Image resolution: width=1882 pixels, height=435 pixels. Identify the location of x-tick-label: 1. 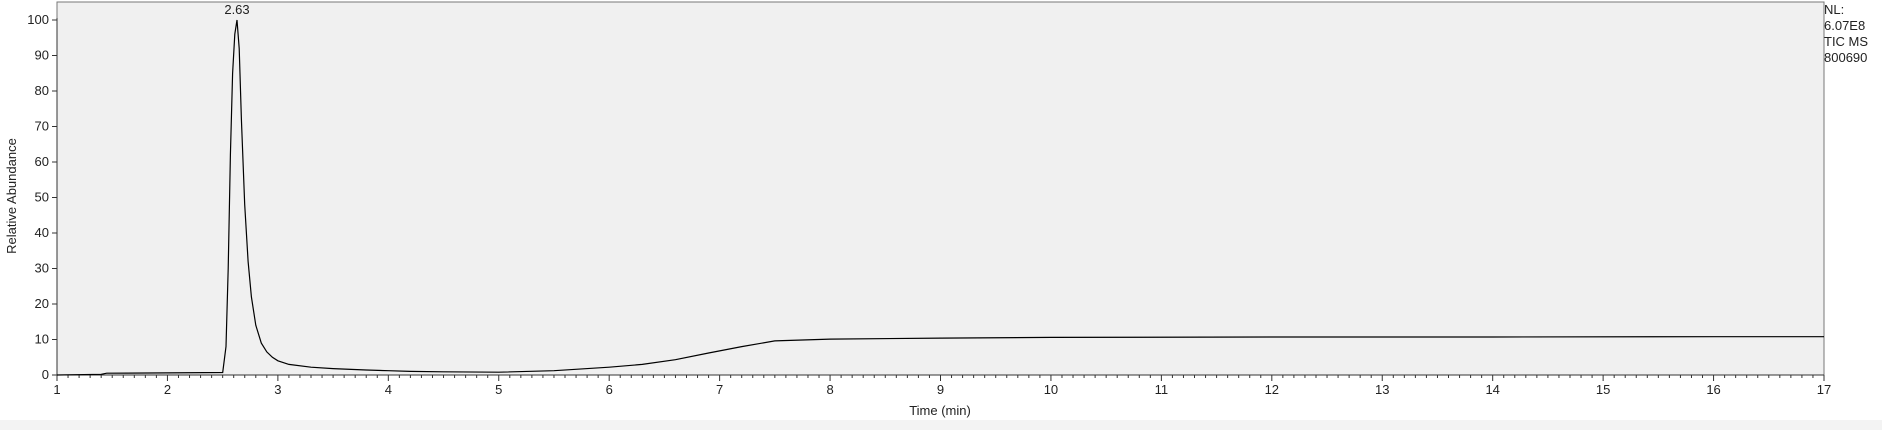
(56, 389).